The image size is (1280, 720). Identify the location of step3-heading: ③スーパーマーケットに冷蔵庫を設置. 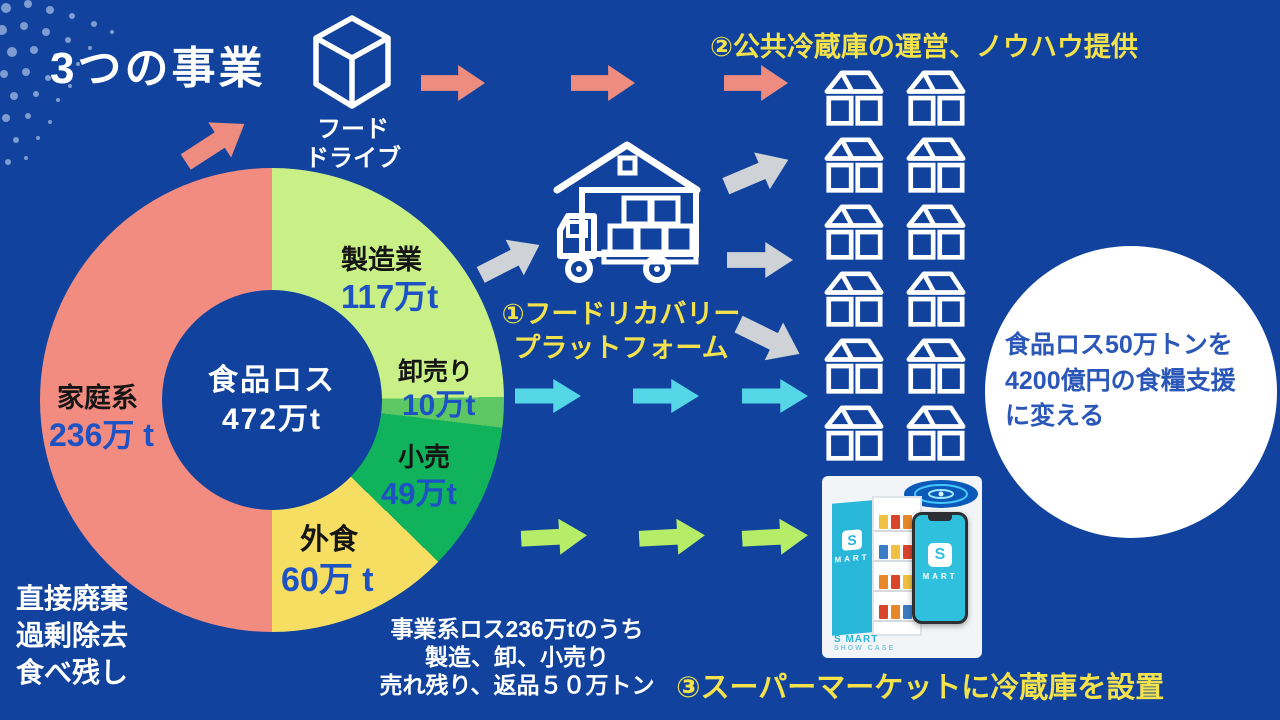
(920, 688).